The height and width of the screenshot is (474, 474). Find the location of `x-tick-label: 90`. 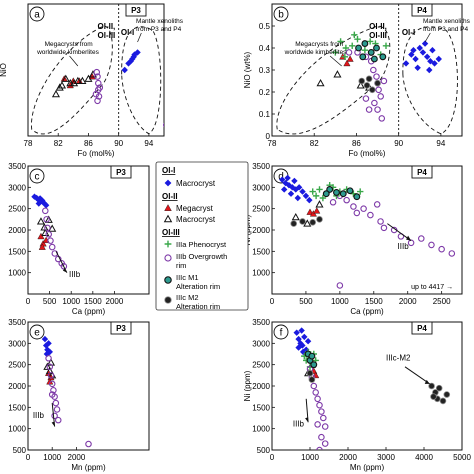

x-tick-label: 90 is located at coordinates (118, 143).